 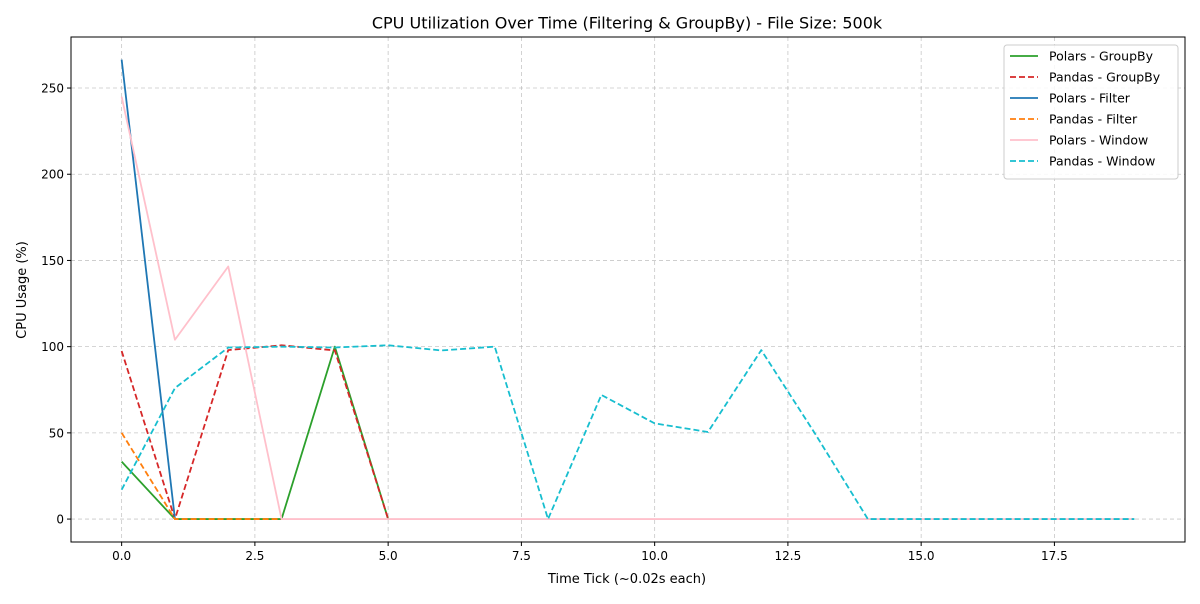 What do you see at coordinates (1105, 77) in the screenshot?
I see `legend-label: Pandas - GroupBy` at bounding box center [1105, 77].